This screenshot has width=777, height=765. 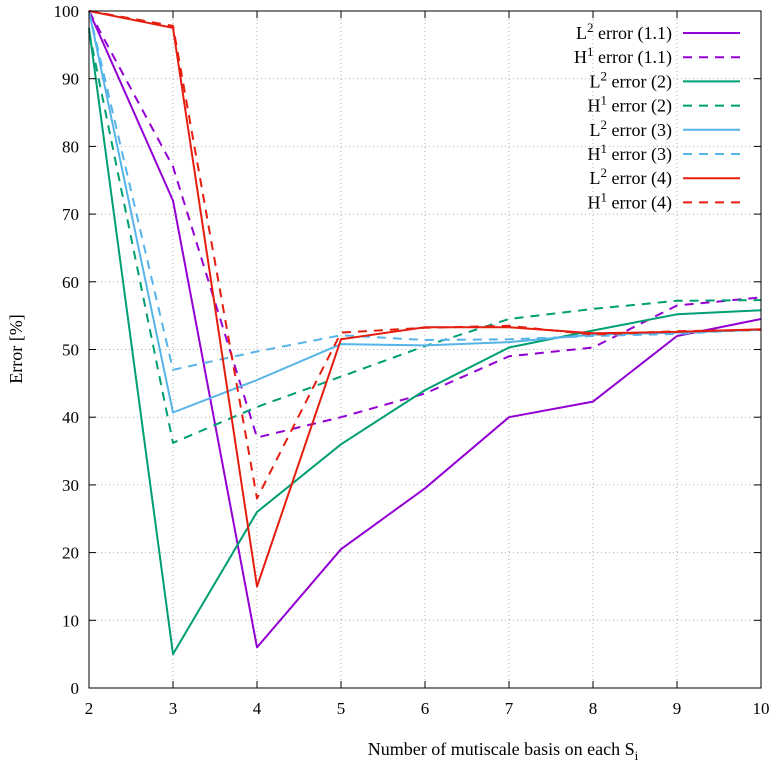 What do you see at coordinates (677, 708) in the screenshot?
I see `x-tick-label: 9` at bounding box center [677, 708].